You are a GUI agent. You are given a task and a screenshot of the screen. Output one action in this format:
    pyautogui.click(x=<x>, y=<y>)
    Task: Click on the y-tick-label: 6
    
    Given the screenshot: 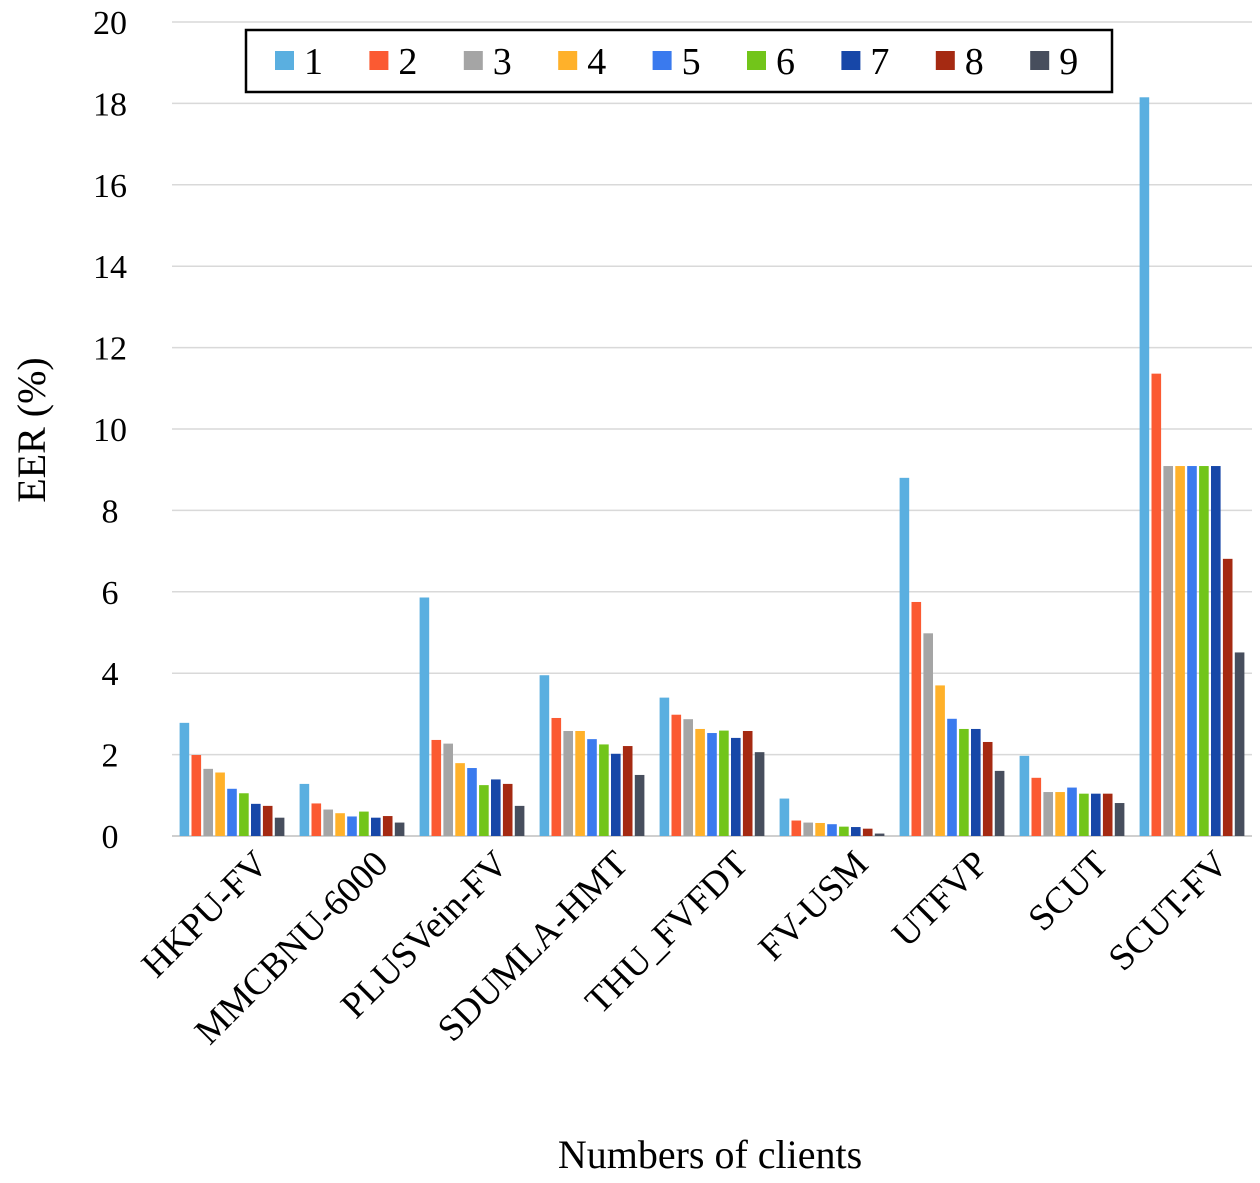 What is the action you would take?
    pyautogui.click(x=110, y=593)
    